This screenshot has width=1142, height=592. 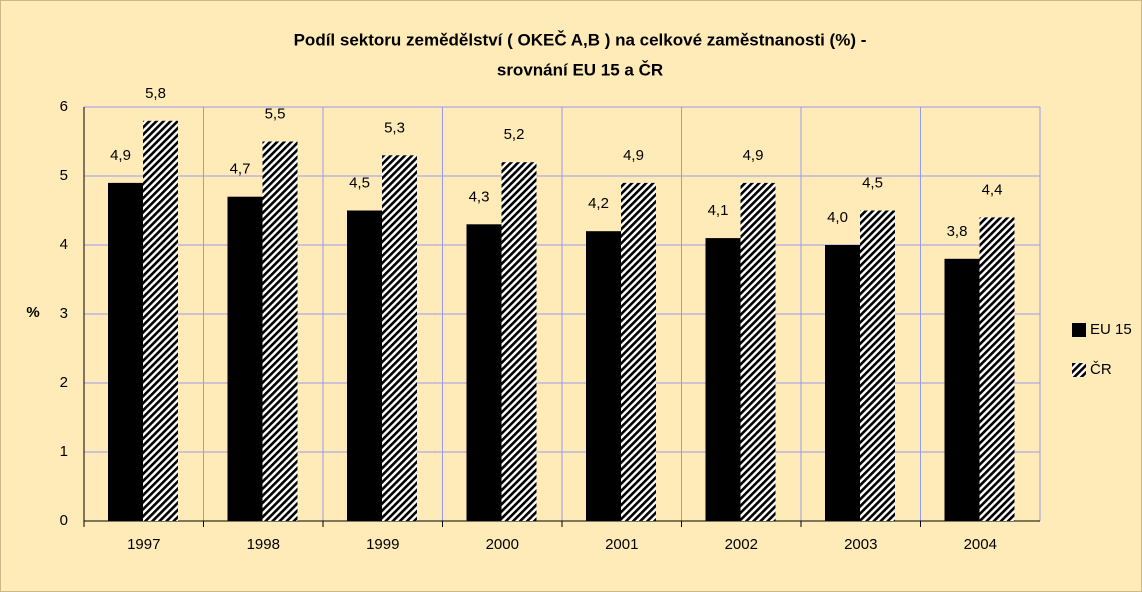 What do you see at coordinates (514, 134) in the screenshot?
I see `value-label: 5,2` at bounding box center [514, 134].